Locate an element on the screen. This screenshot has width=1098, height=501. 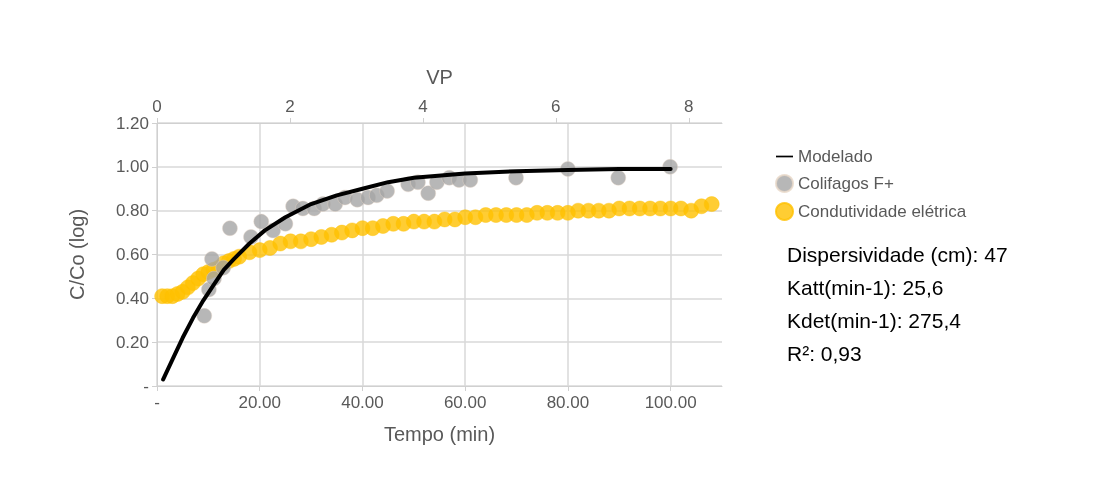
y-tick-label: - is located at coordinates (146, 386).